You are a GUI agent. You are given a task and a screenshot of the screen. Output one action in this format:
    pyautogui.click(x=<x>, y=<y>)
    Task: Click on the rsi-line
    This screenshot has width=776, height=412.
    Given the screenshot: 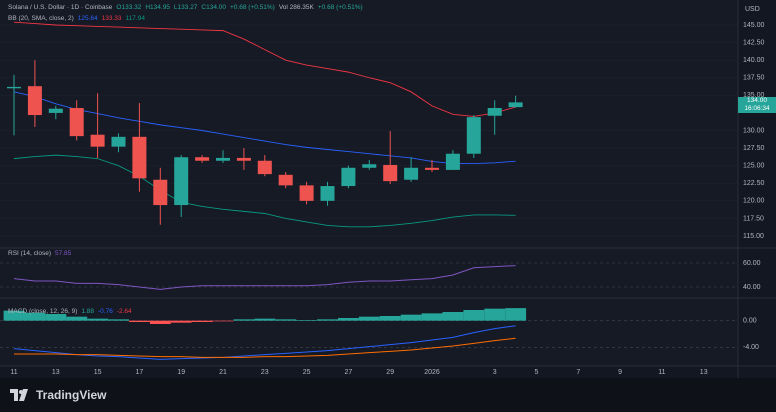 What is the action you would take?
    pyautogui.click(x=264, y=277)
    